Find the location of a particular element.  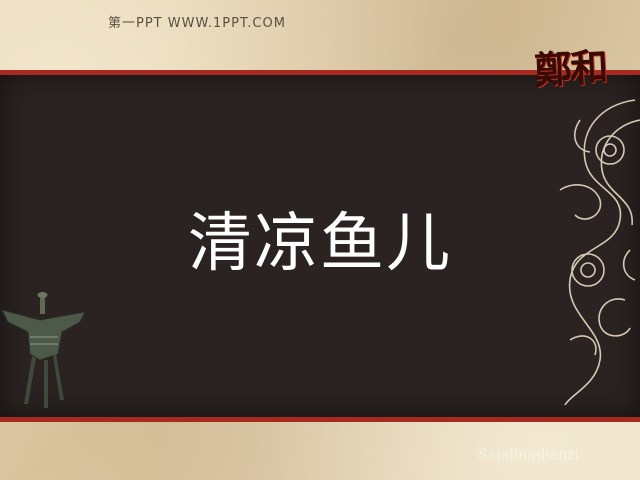

slide-title: 清凉鱼儿 is located at coordinates (320, 244).